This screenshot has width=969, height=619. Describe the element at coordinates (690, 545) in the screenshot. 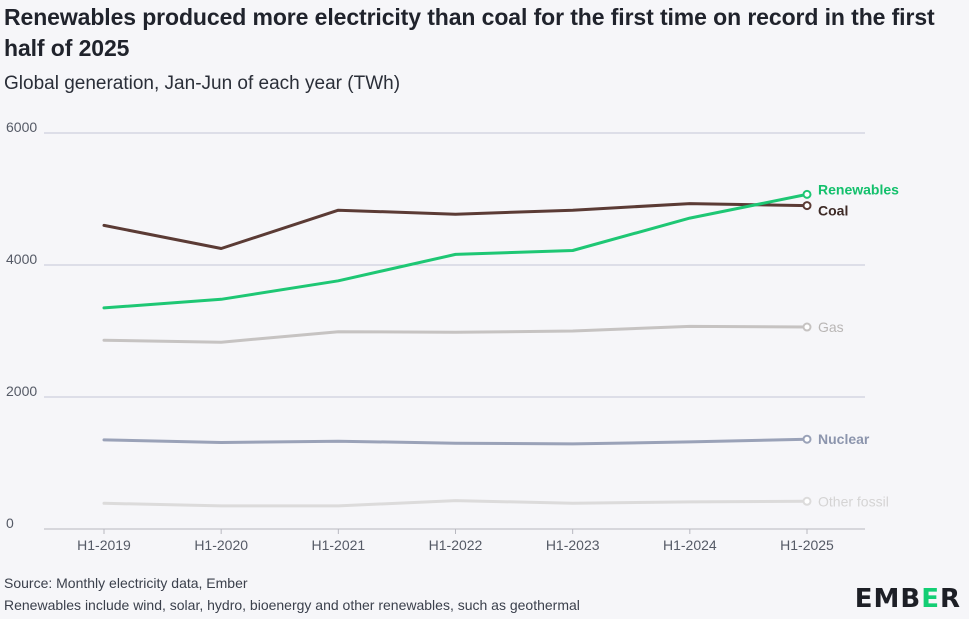

I see `x-tick-label: H1-2024` at that location.